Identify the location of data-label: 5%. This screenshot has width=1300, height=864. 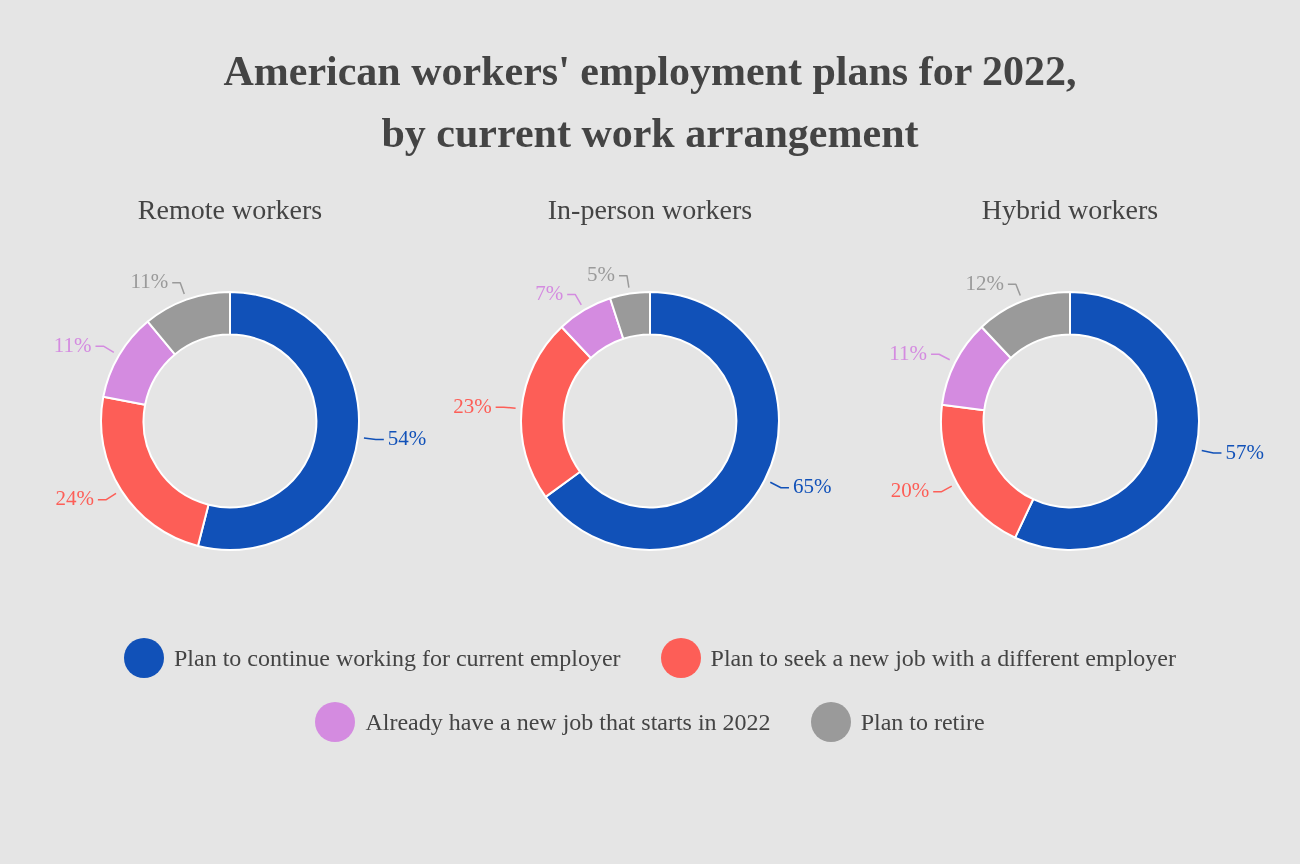
(601, 274).